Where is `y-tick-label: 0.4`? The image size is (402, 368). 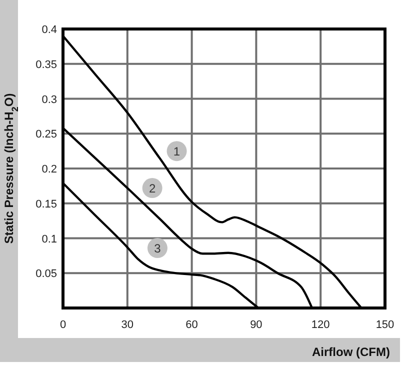 y-tick-label: 0.4 is located at coordinates (49, 30).